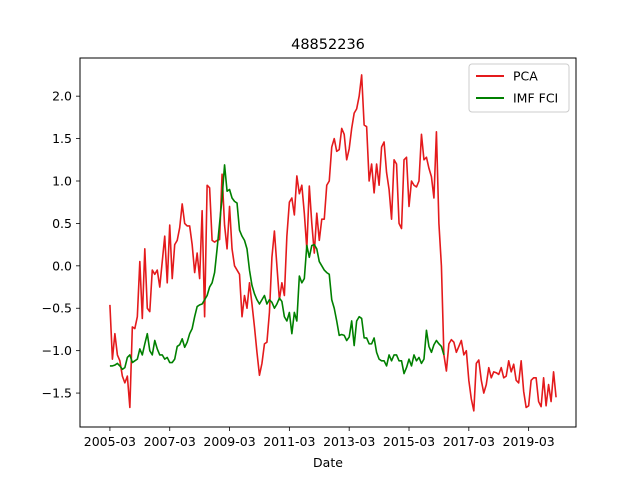 This screenshot has height=480, width=640. What do you see at coordinates (62, 265) in the screenshot?
I see `y-tick-label: 0.0` at bounding box center [62, 265].